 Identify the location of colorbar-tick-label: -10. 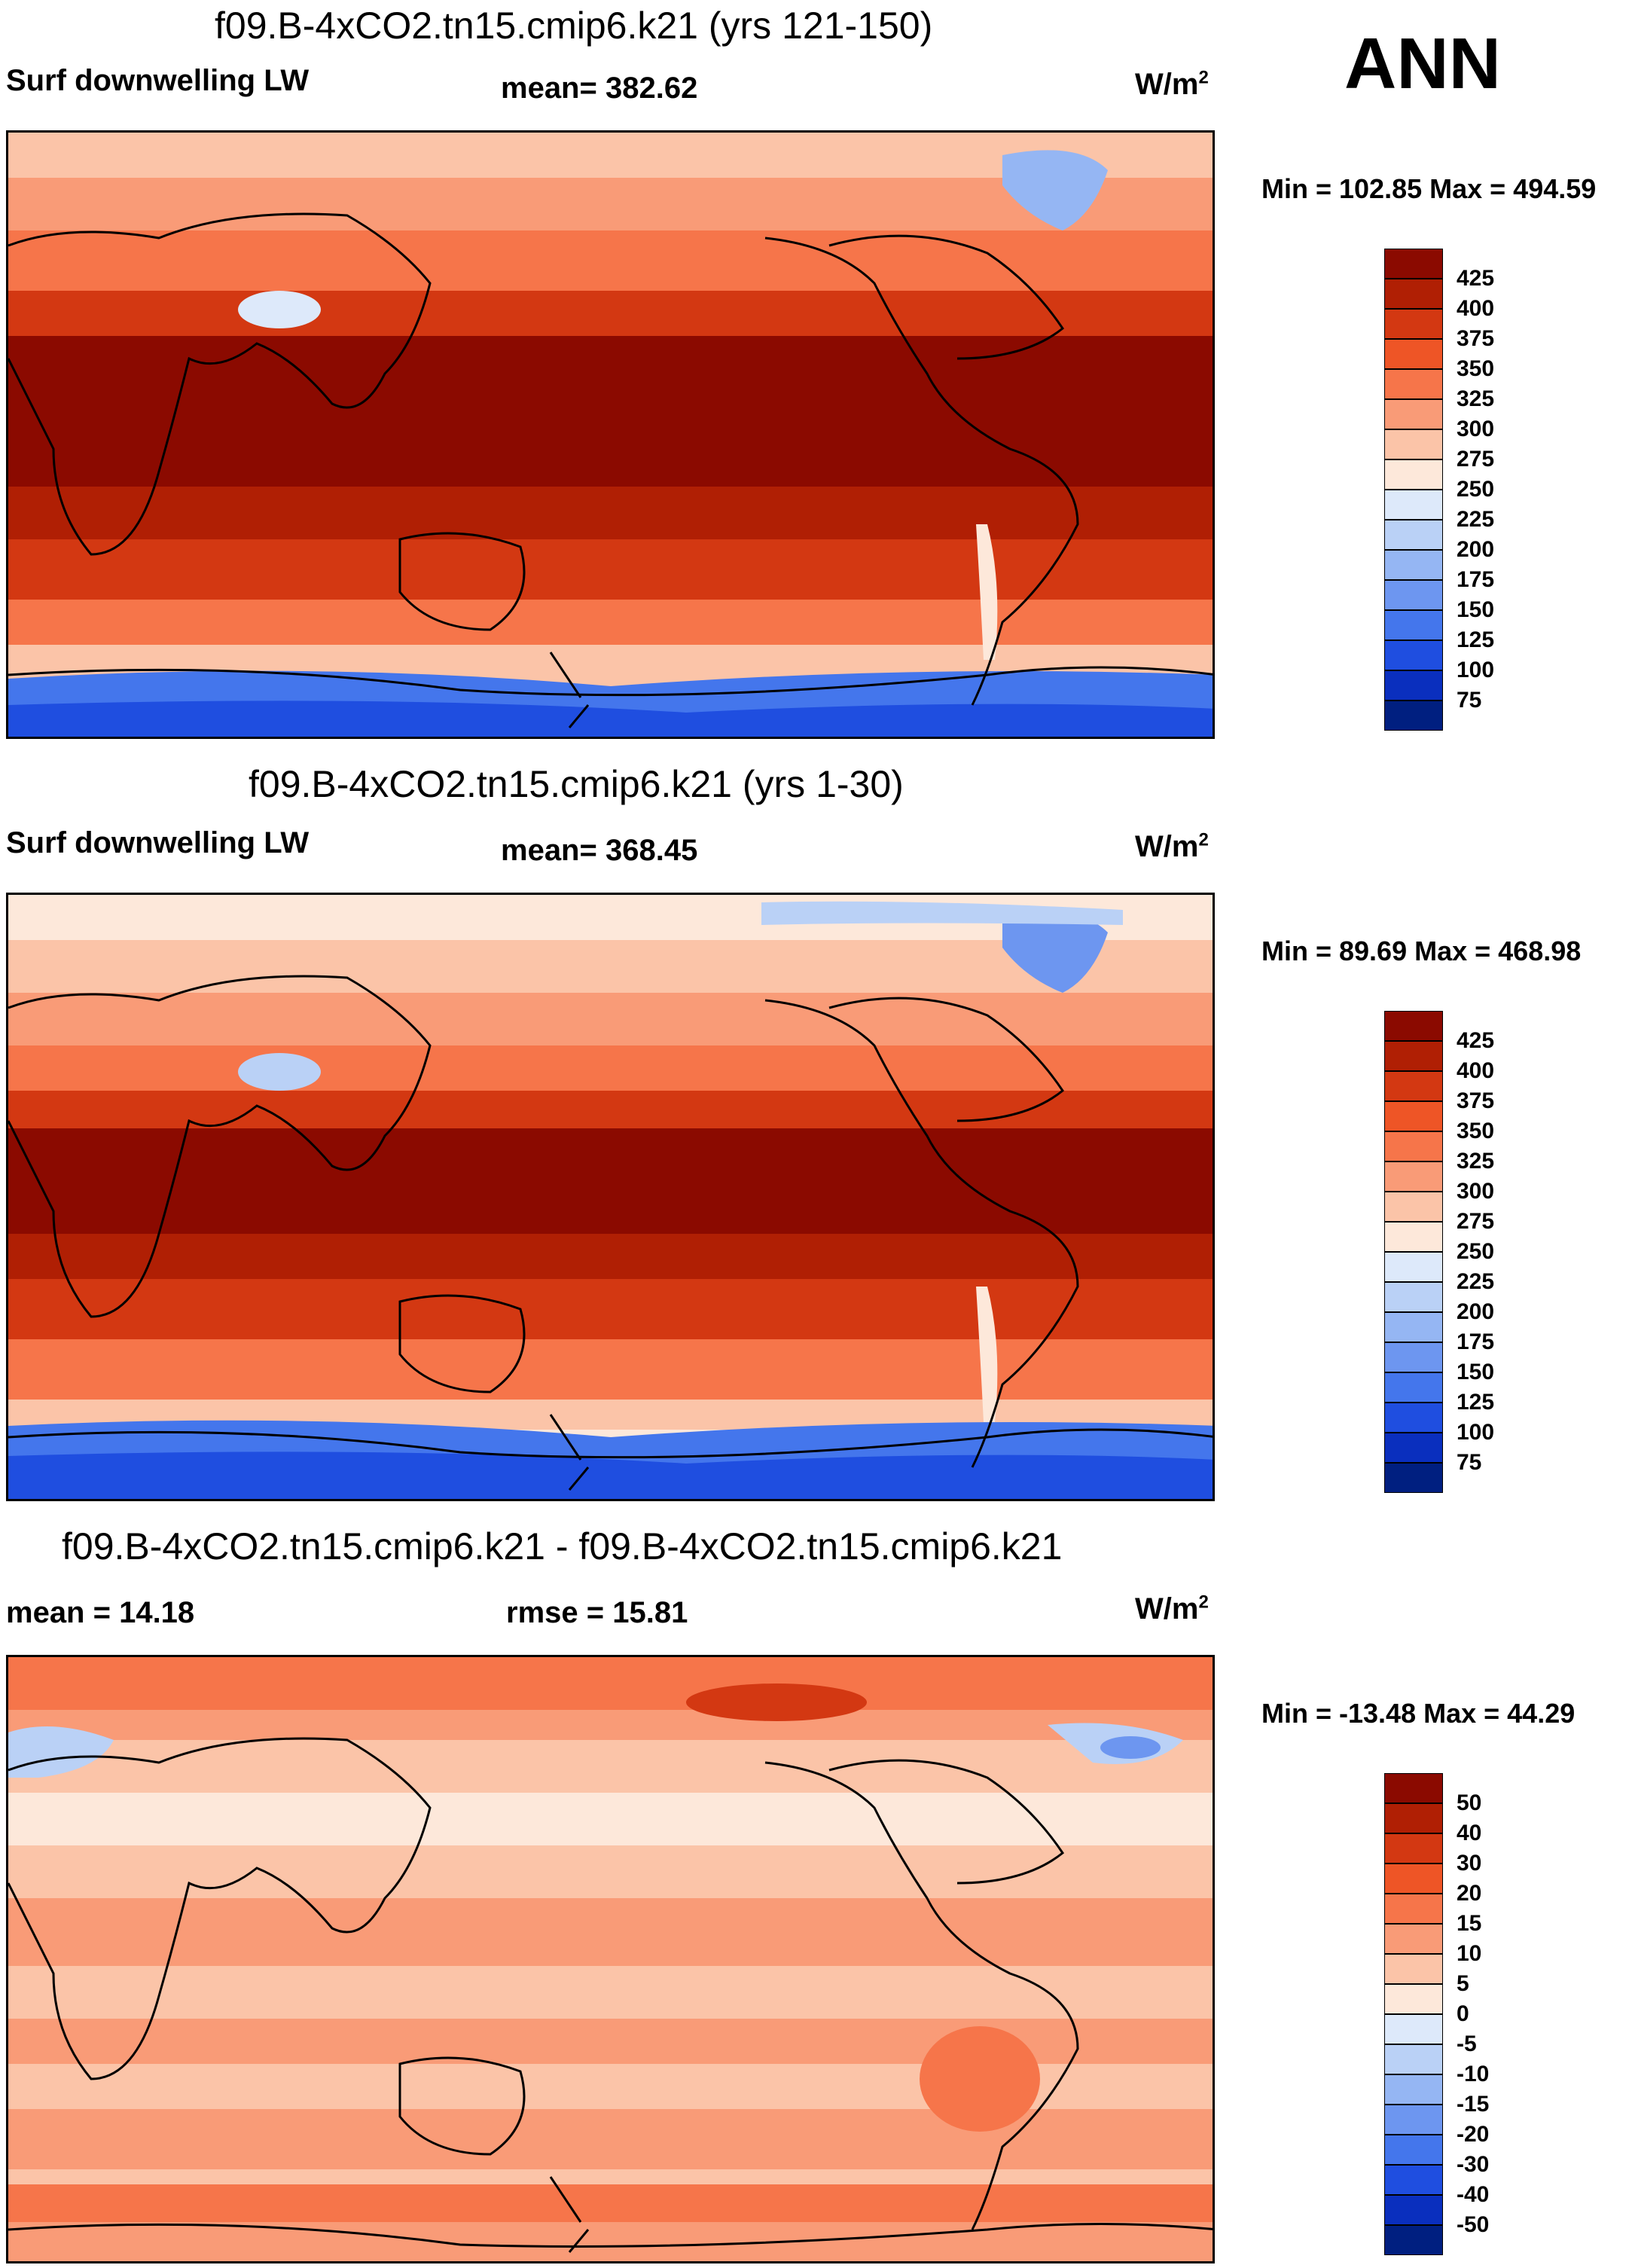
(1473, 2074).